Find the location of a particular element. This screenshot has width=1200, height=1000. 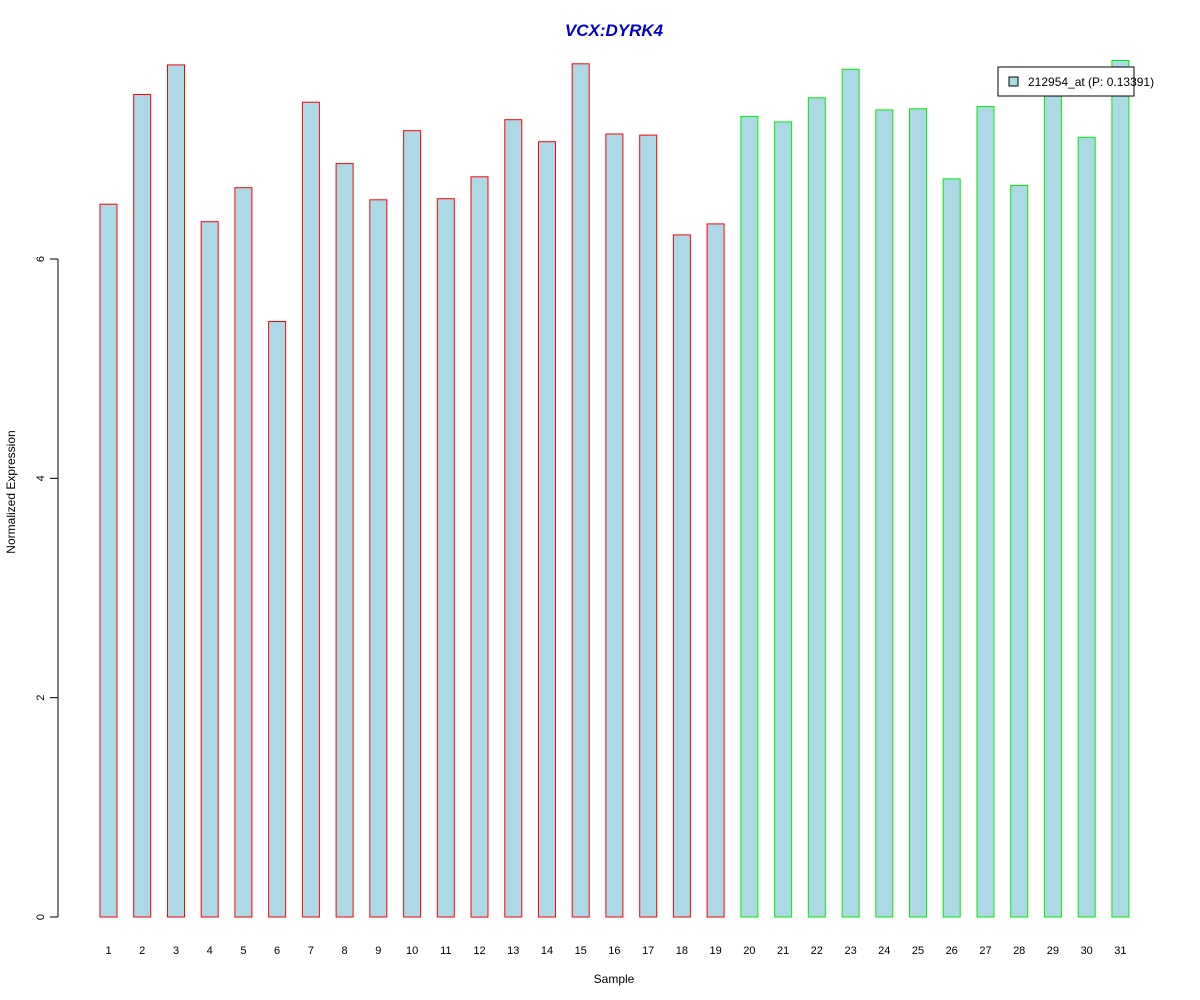

y-axis-label: Normalized Expression is located at coordinates (11, 491).